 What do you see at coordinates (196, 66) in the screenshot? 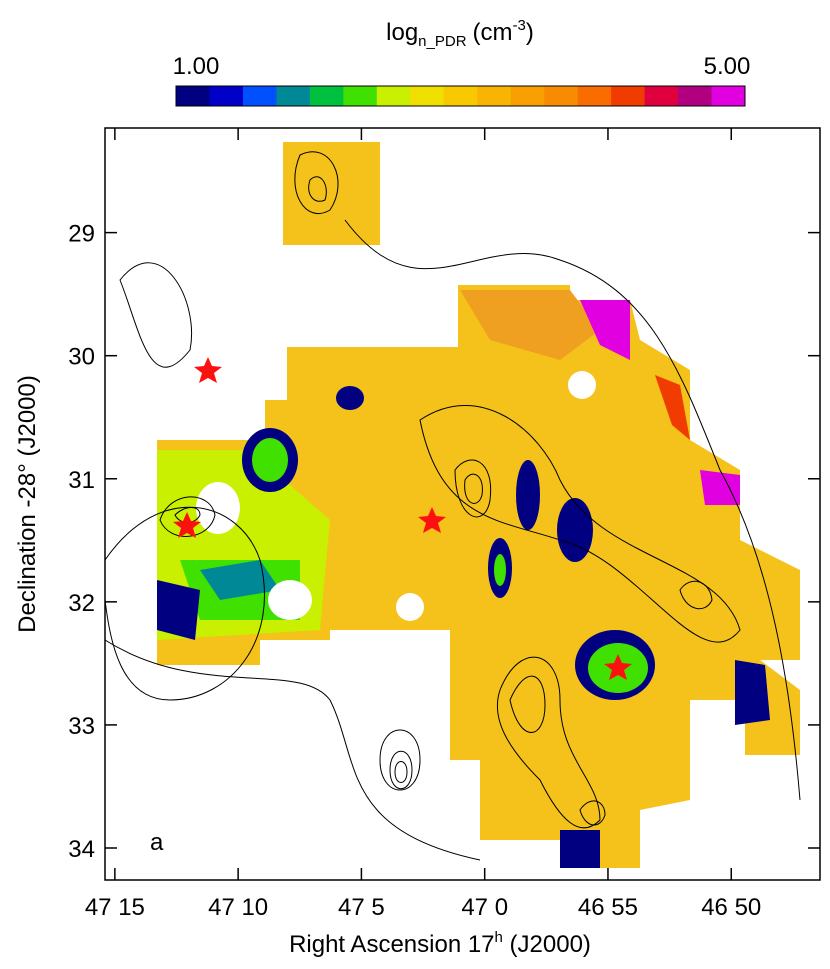
I see `colorbar-tick-label: 1.00` at bounding box center [196, 66].